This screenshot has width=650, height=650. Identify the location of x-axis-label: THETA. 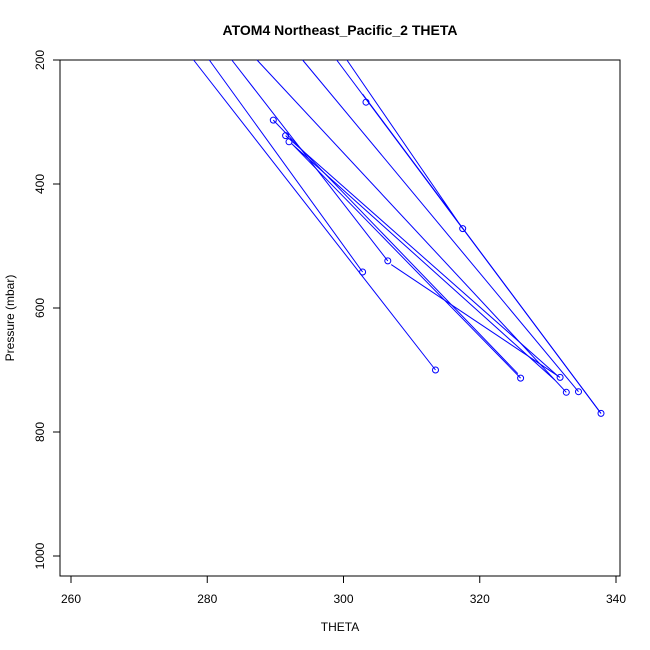
(340, 627).